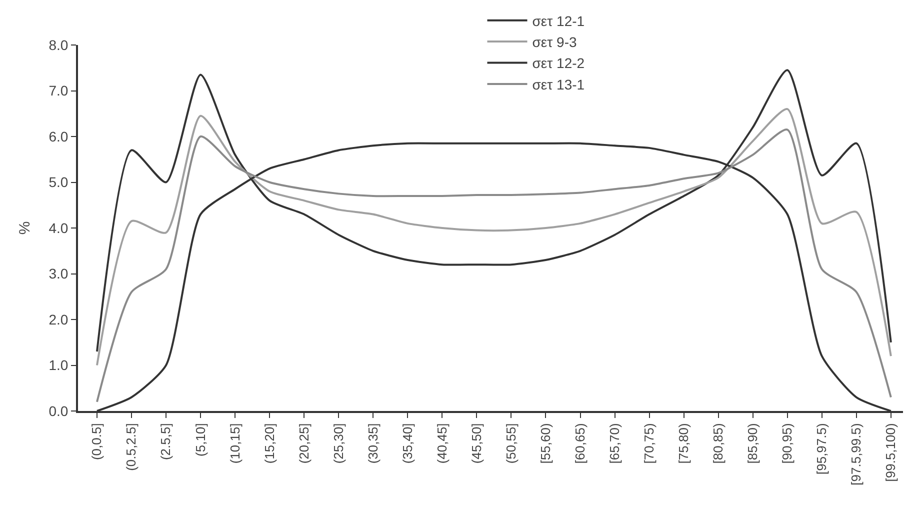 Image resolution: width=908 pixels, height=511 pixels. I want to click on x-tick-label: (15,20], so click(269, 443).